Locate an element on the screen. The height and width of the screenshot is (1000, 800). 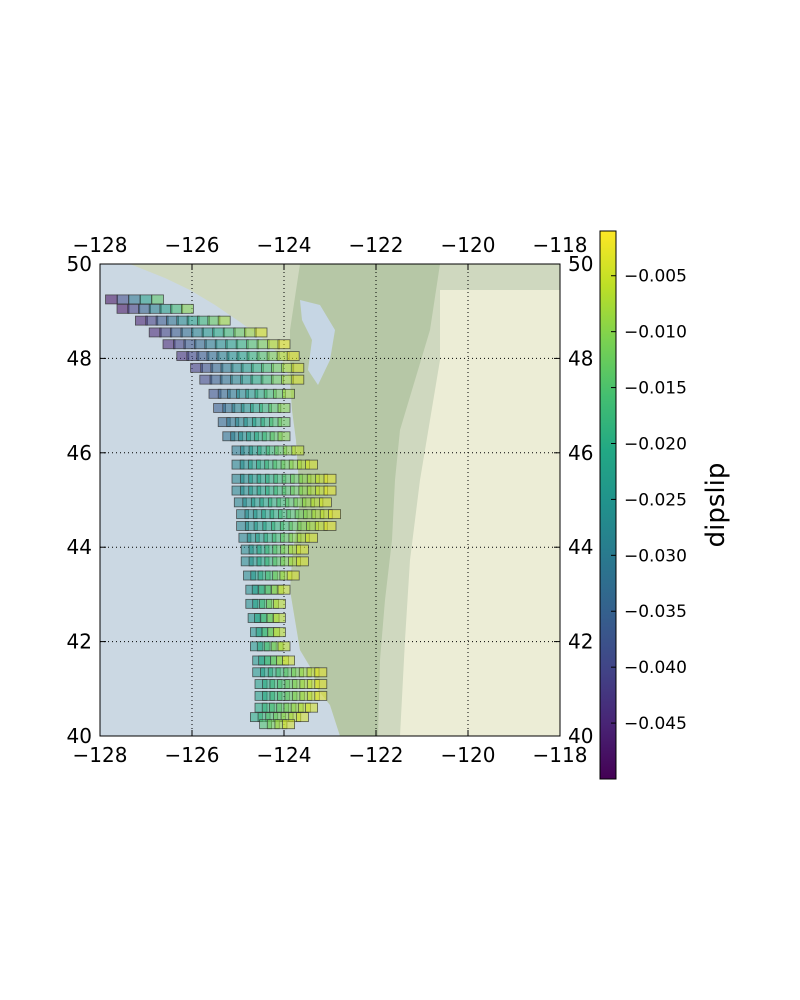
colorbar-tick-label: −0.020 is located at coordinates (655, 444).